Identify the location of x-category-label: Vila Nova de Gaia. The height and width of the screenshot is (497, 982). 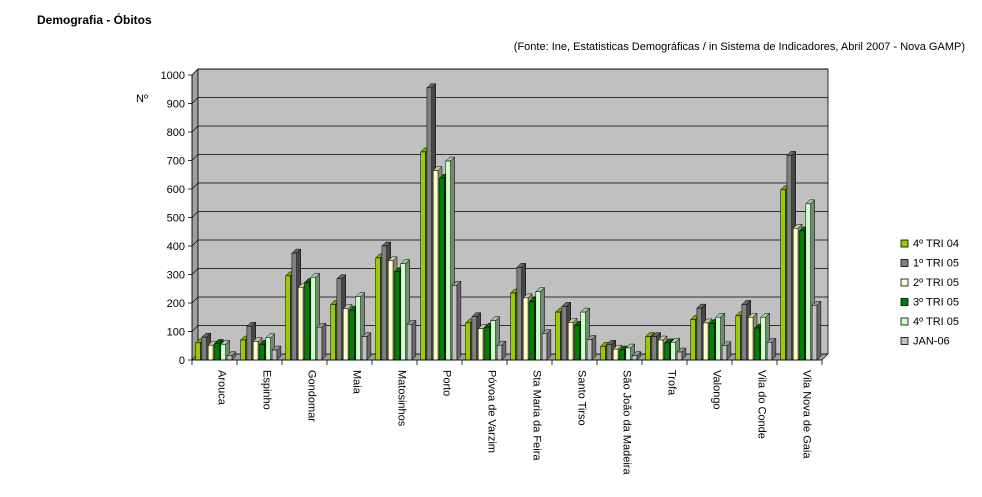
(807, 414).